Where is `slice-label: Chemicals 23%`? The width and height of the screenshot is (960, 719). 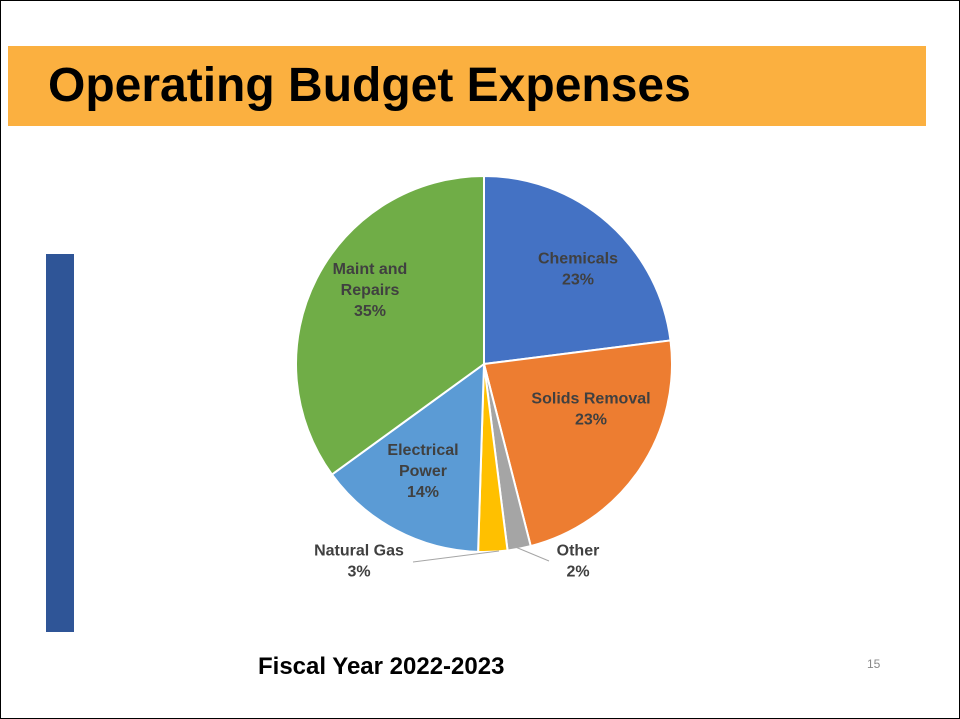
slice-label: Chemicals 23% is located at coordinates (578, 270).